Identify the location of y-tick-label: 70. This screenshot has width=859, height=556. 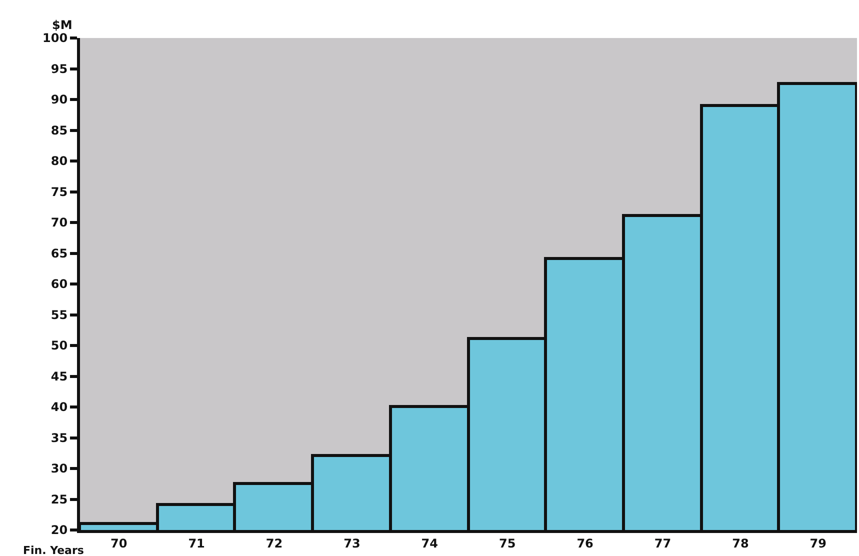
(59, 223).